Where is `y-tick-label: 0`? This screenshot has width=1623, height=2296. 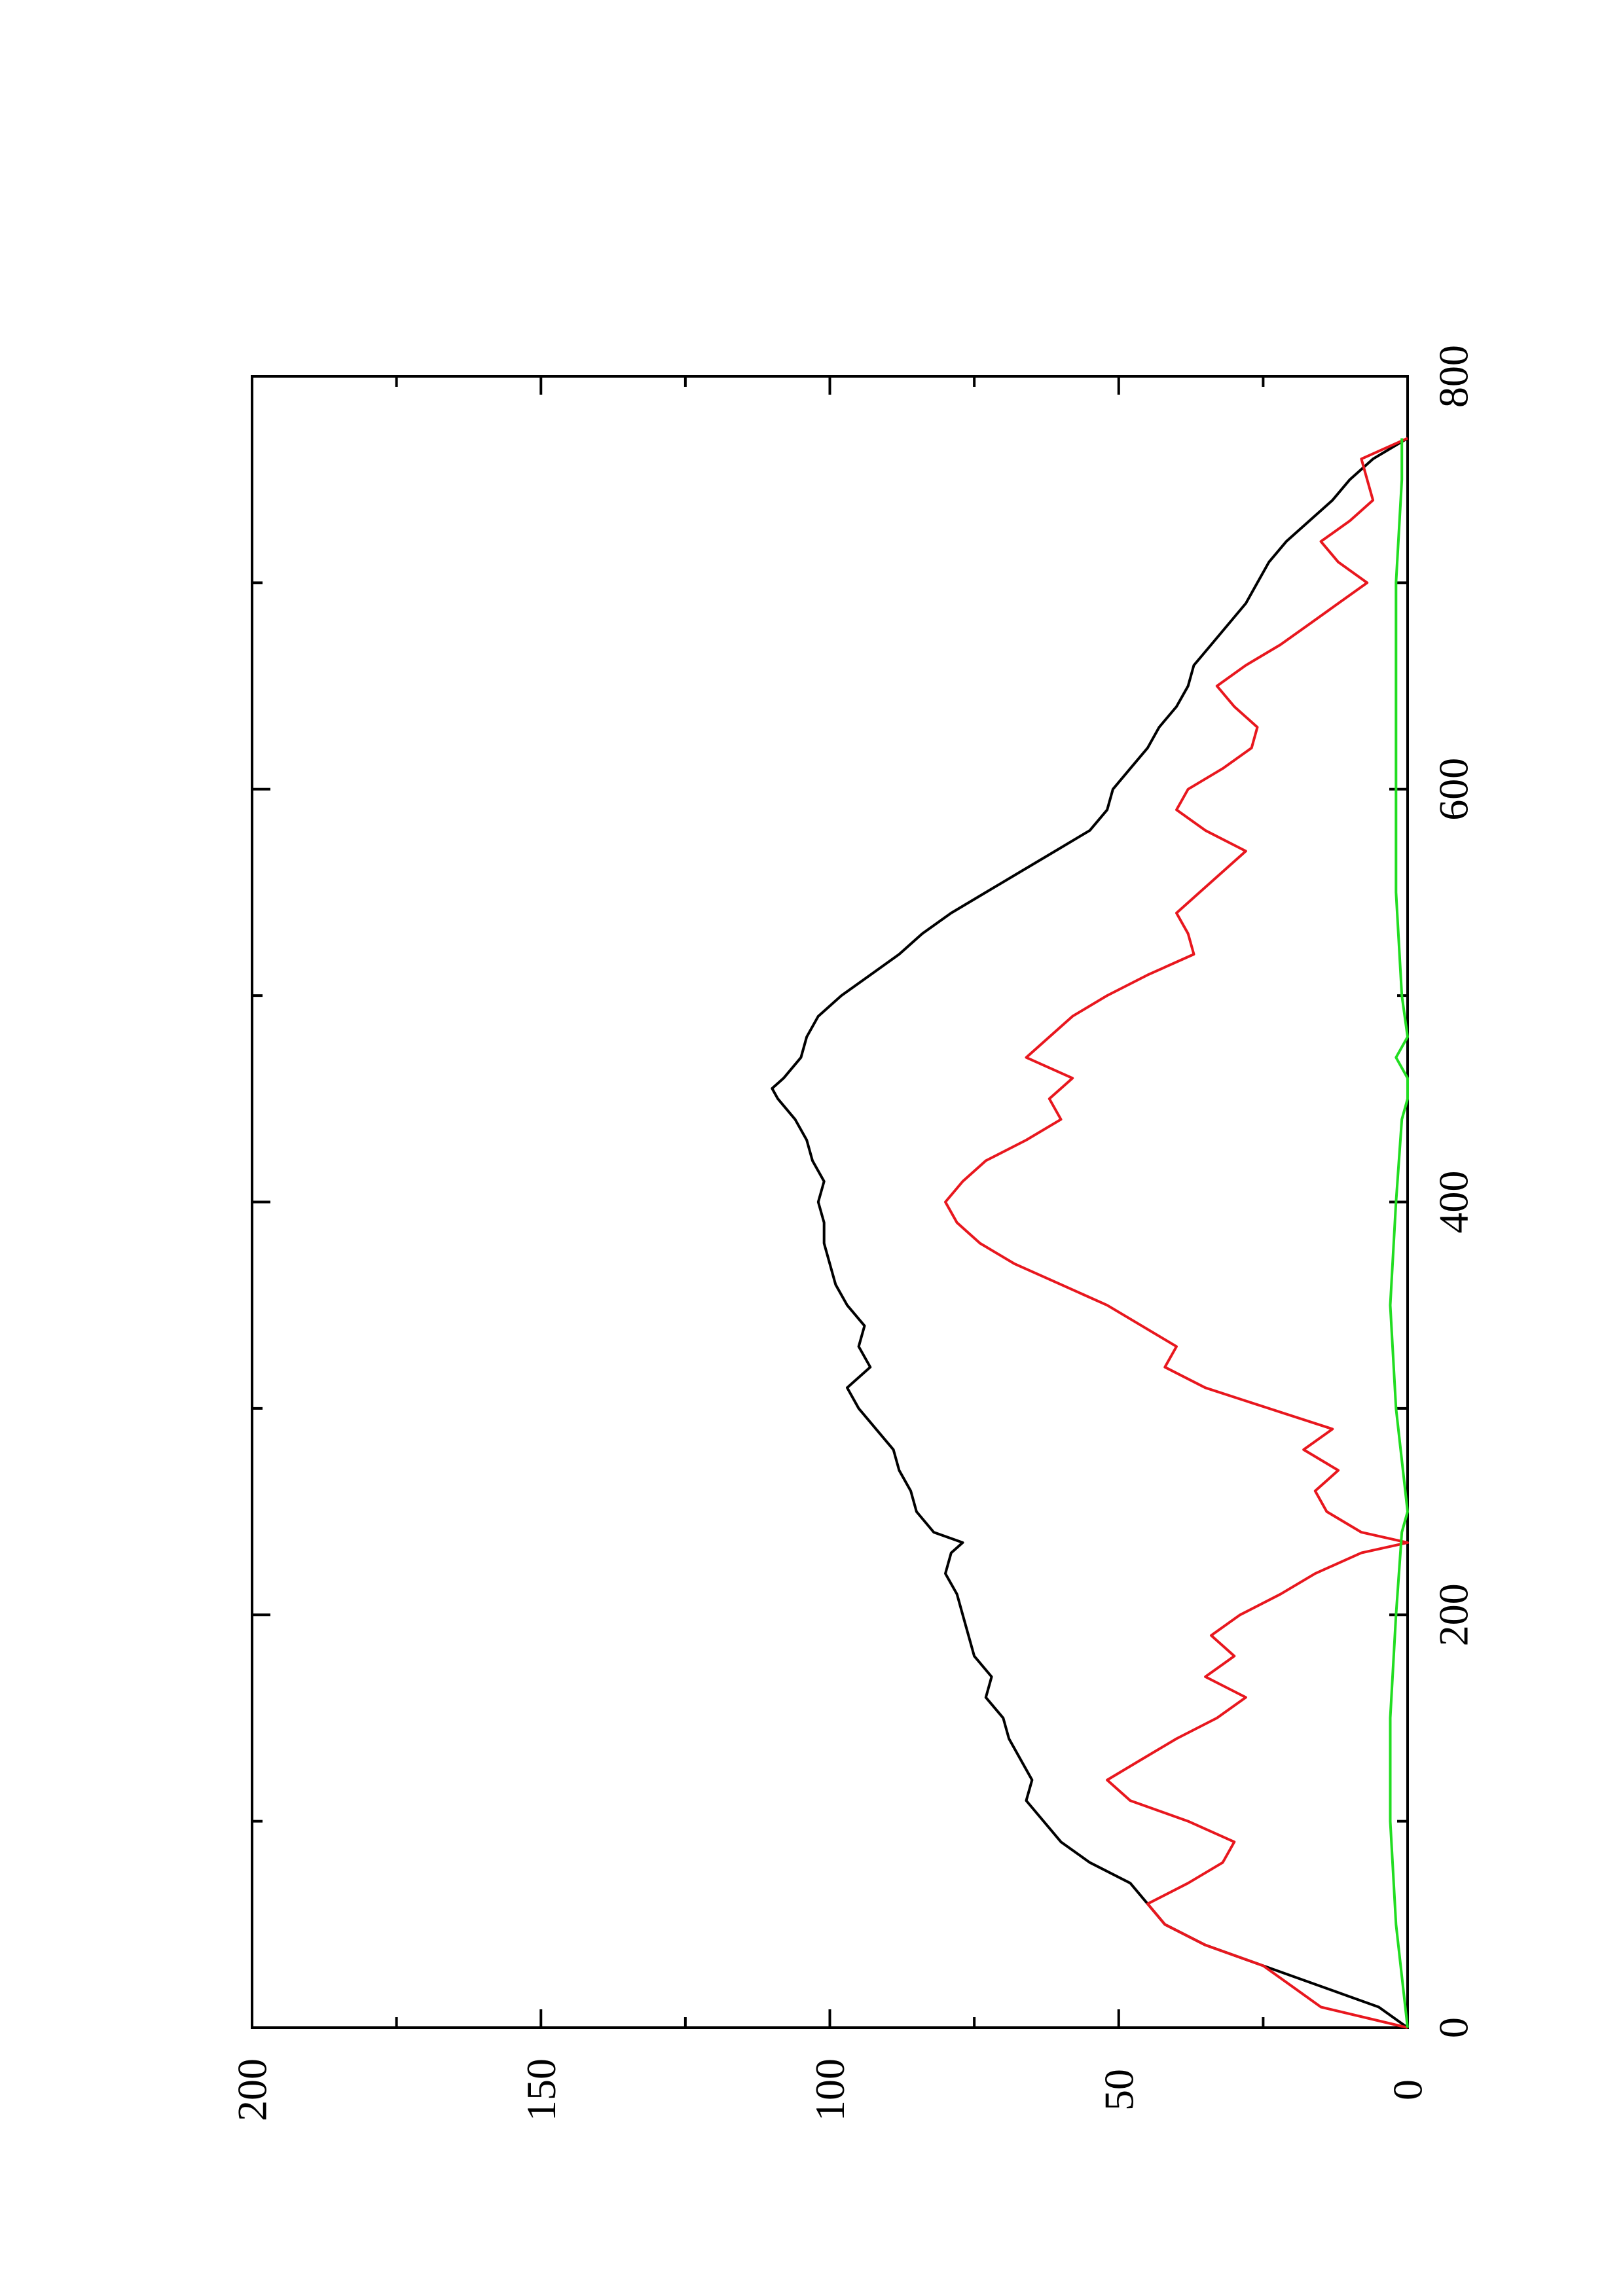
y-tick-label: 0 is located at coordinates (1408, 2089).